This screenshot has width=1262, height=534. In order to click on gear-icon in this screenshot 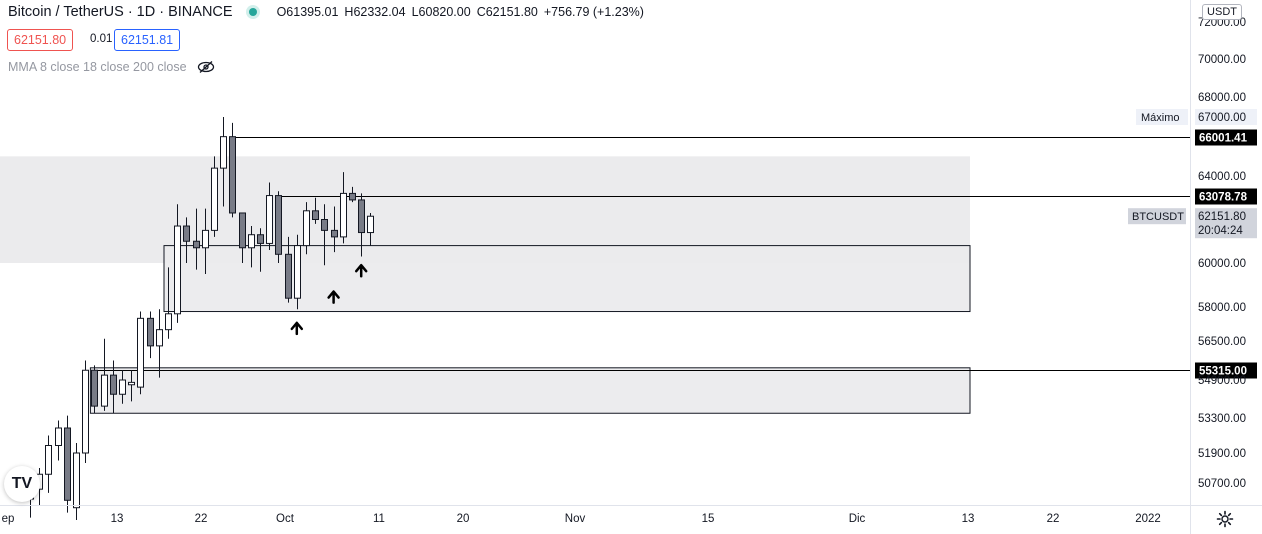, I will do `click(1225, 519)`.